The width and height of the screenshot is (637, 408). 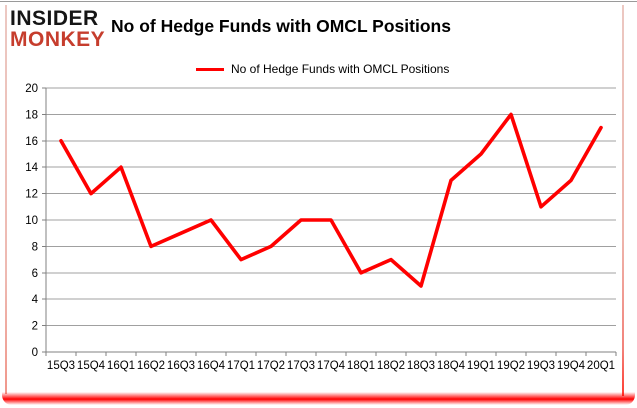 I want to click on y-axis-label: 16, so click(x=31, y=142).